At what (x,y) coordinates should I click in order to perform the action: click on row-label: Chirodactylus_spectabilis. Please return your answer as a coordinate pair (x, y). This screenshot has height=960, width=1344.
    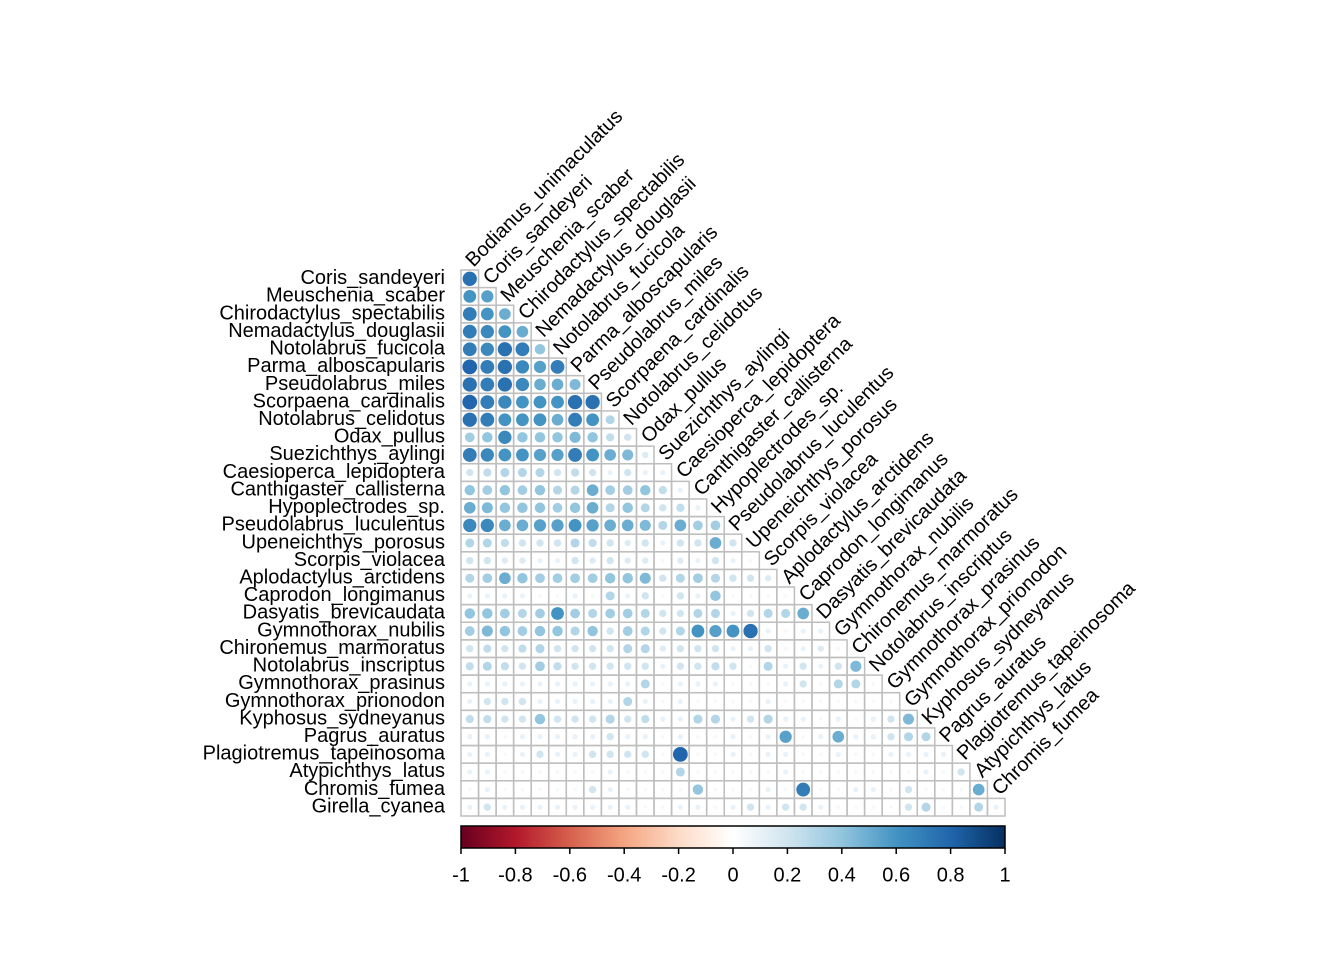
    Looking at the image, I should click on (332, 313).